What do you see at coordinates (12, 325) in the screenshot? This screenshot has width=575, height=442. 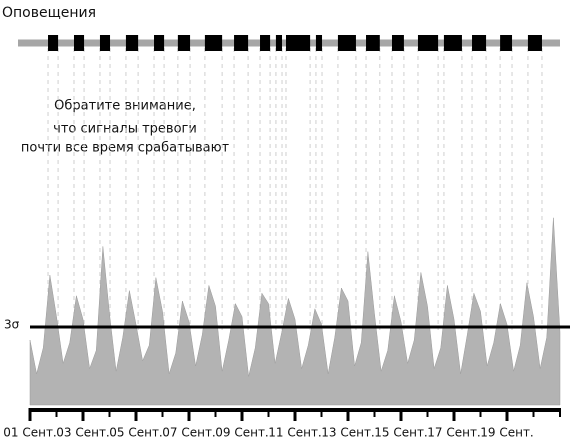 I see `threshold-label: 3σ` at bounding box center [12, 325].